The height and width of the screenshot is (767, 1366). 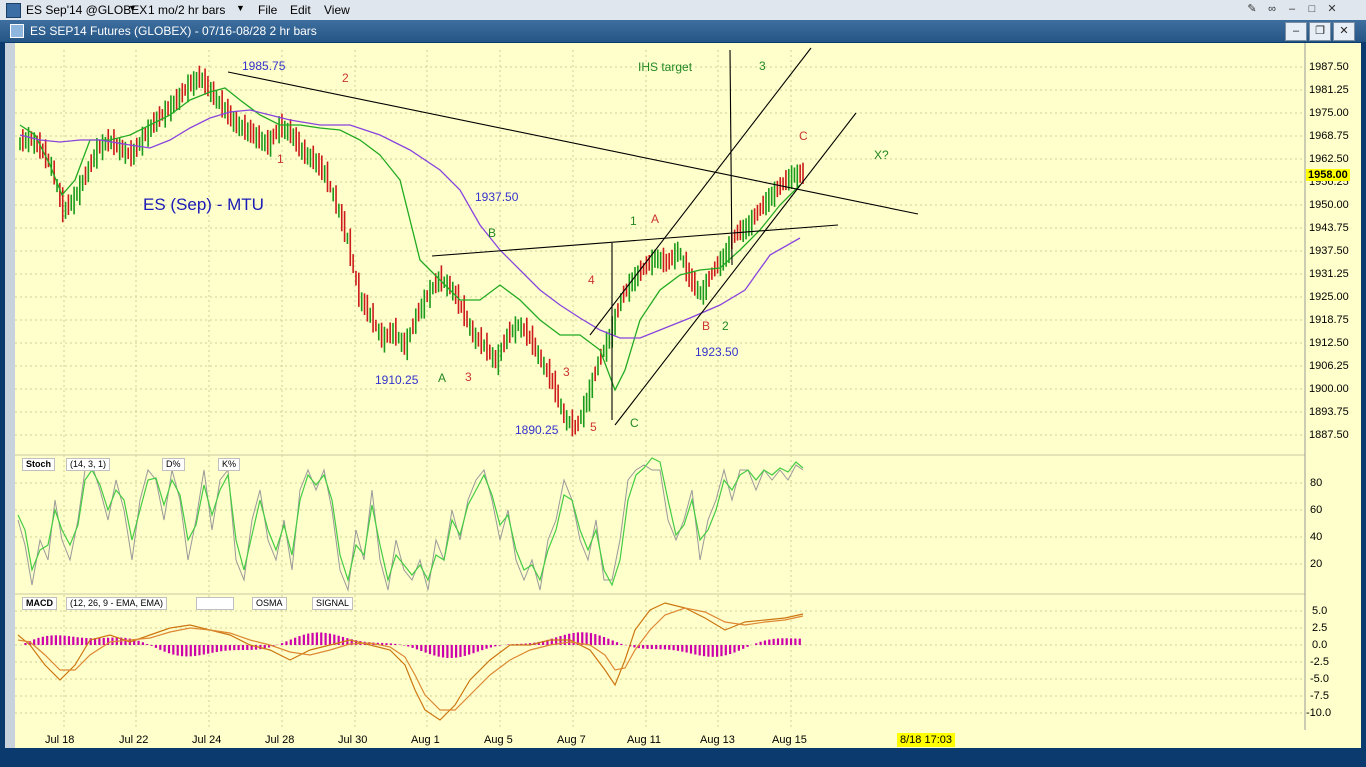 What do you see at coordinates (1312, 9) in the screenshot?
I see `maximize-icon: □` at bounding box center [1312, 9].